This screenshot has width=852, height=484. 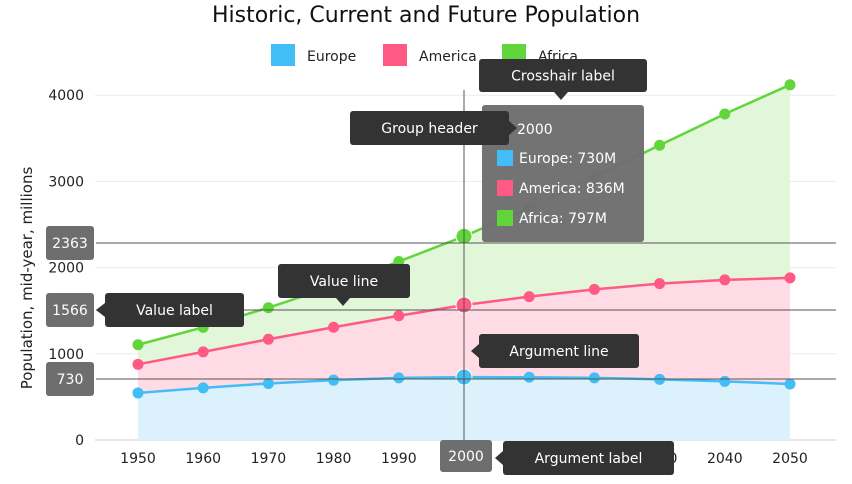 I want to click on x-tick-label: 1970, so click(x=269, y=459).